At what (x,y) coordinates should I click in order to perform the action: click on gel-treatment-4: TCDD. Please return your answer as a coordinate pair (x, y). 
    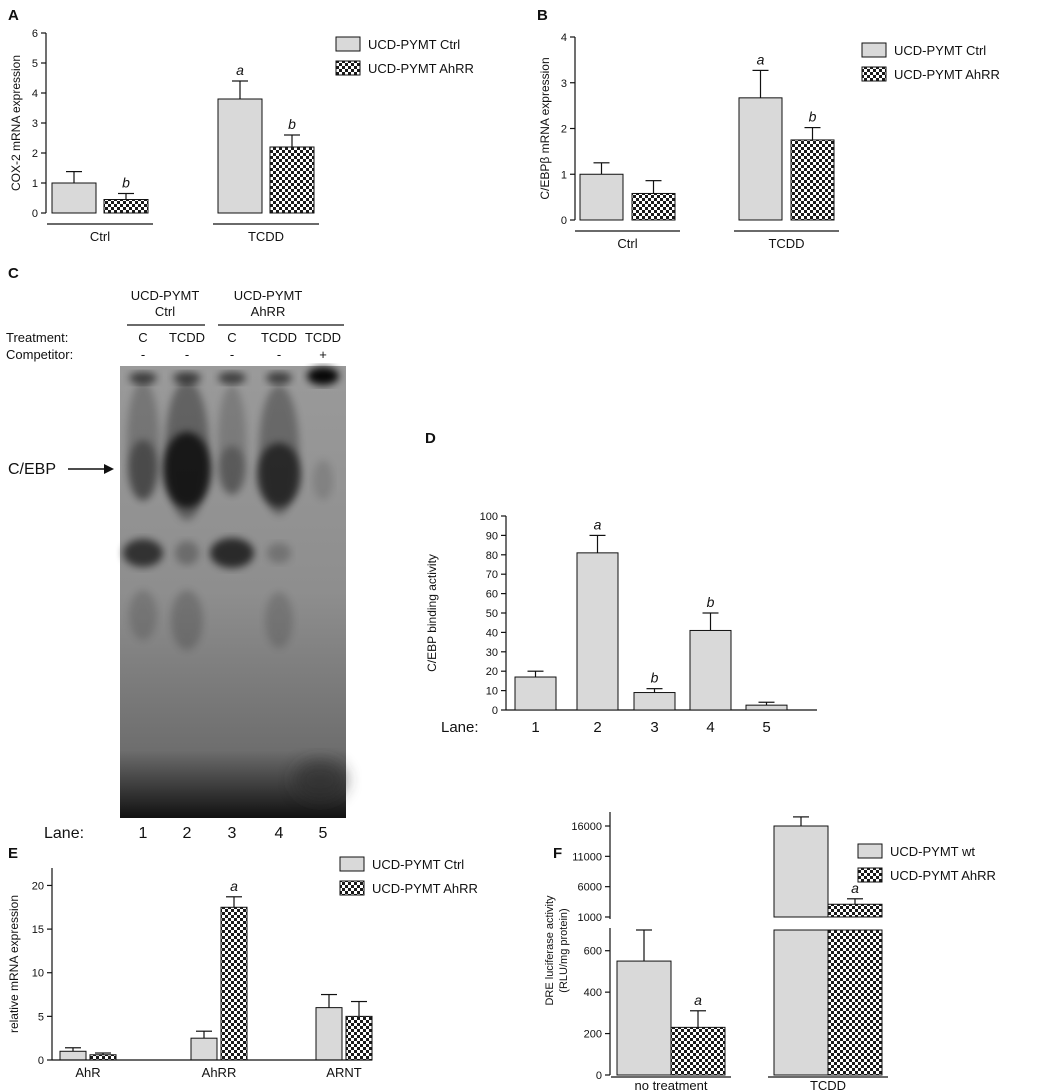
    Looking at the image, I should click on (323, 337).